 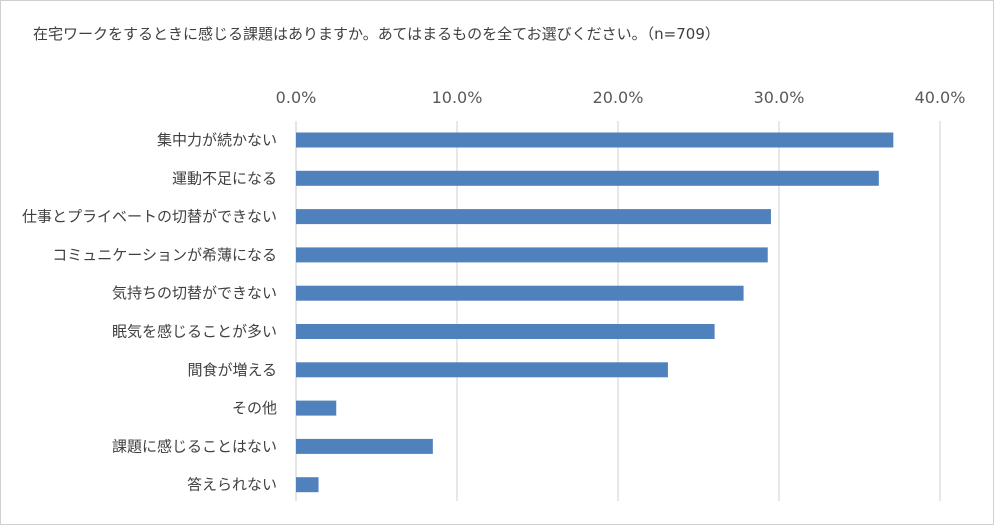 What do you see at coordinates (296, 97) in the screenshot?
I see `x-tick-label: 0.0%` at bounding box center [296, 97].